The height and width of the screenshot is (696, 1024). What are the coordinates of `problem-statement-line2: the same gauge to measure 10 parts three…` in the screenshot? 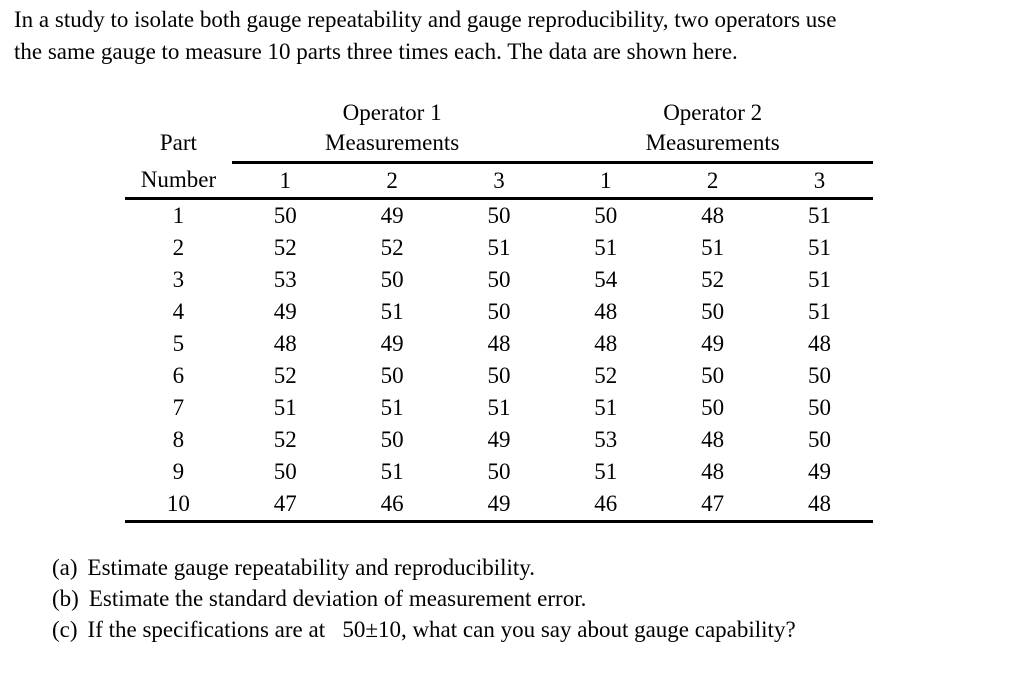 It's located at (376, 51).